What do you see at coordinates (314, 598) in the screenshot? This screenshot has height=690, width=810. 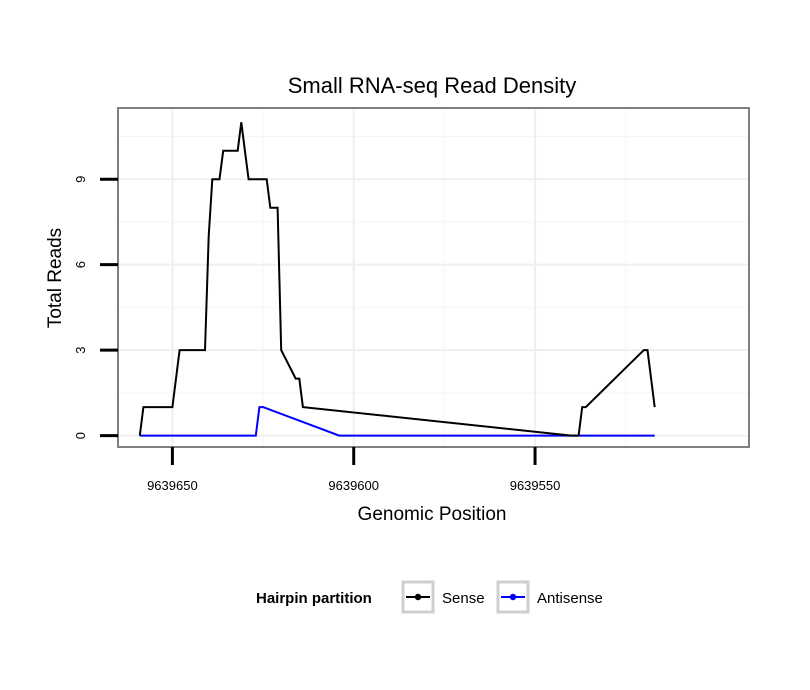 I see `legend-title: Hairpin partition` at bounding box center [314, 598].